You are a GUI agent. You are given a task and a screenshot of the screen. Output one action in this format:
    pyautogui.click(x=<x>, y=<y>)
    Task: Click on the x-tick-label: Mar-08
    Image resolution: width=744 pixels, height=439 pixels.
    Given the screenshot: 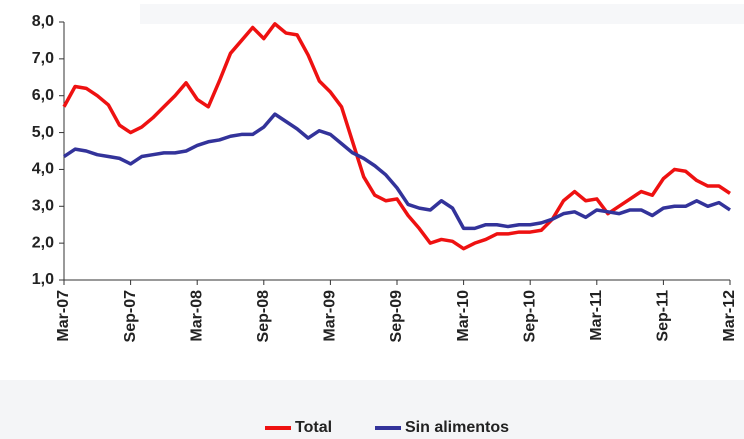 What is the action you would take?
    pyautogui.click(x=196, y=316)
    